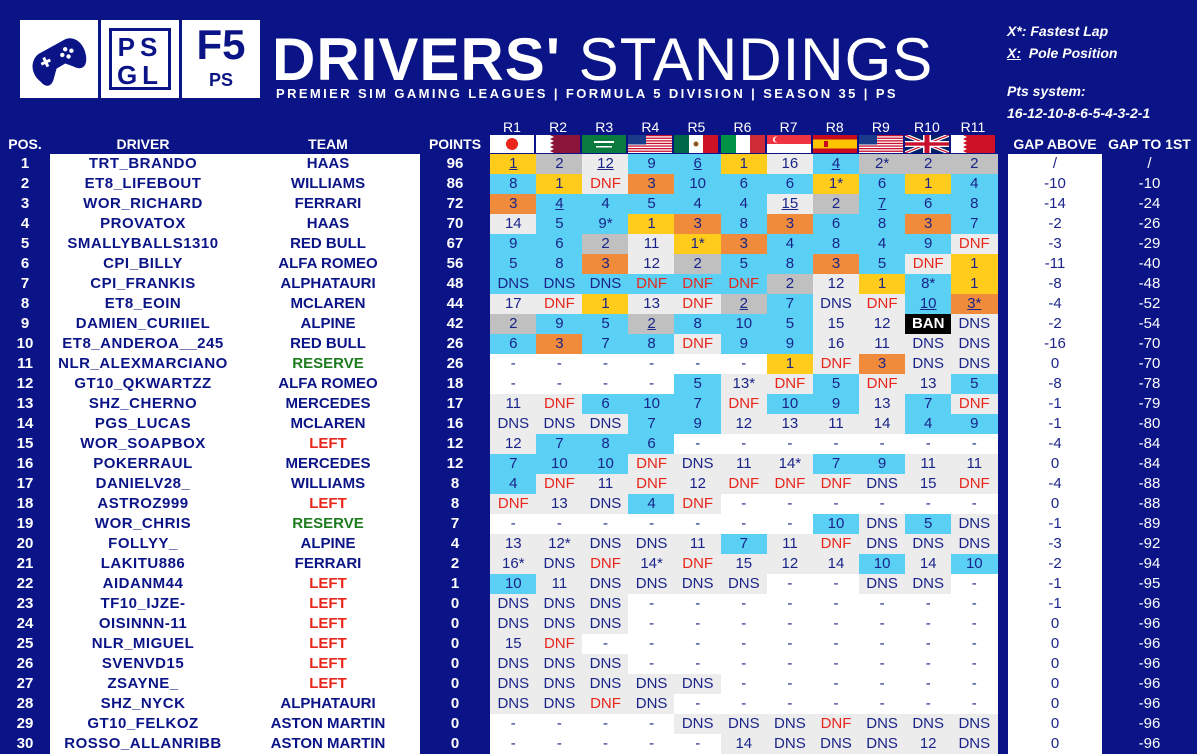 This screenshot has width=1197, height=754. What do you see at coordinates (143, 604) in the screenshot?
I see `driver-cell: TF10_IJZE-` at bounding box center [143, 604].